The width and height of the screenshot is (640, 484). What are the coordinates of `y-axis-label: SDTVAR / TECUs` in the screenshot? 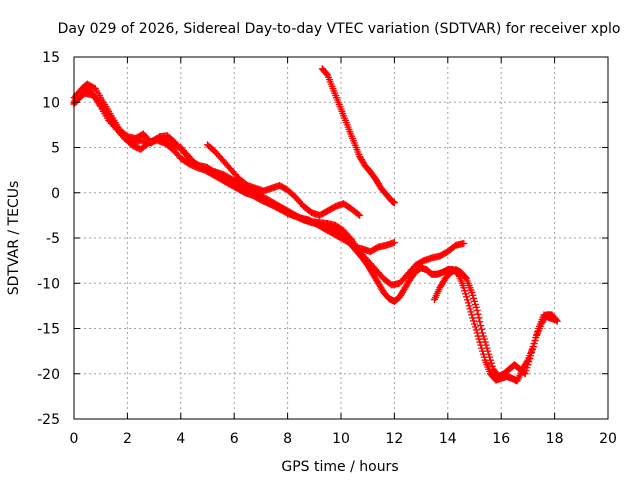 It's located at (14, 238).